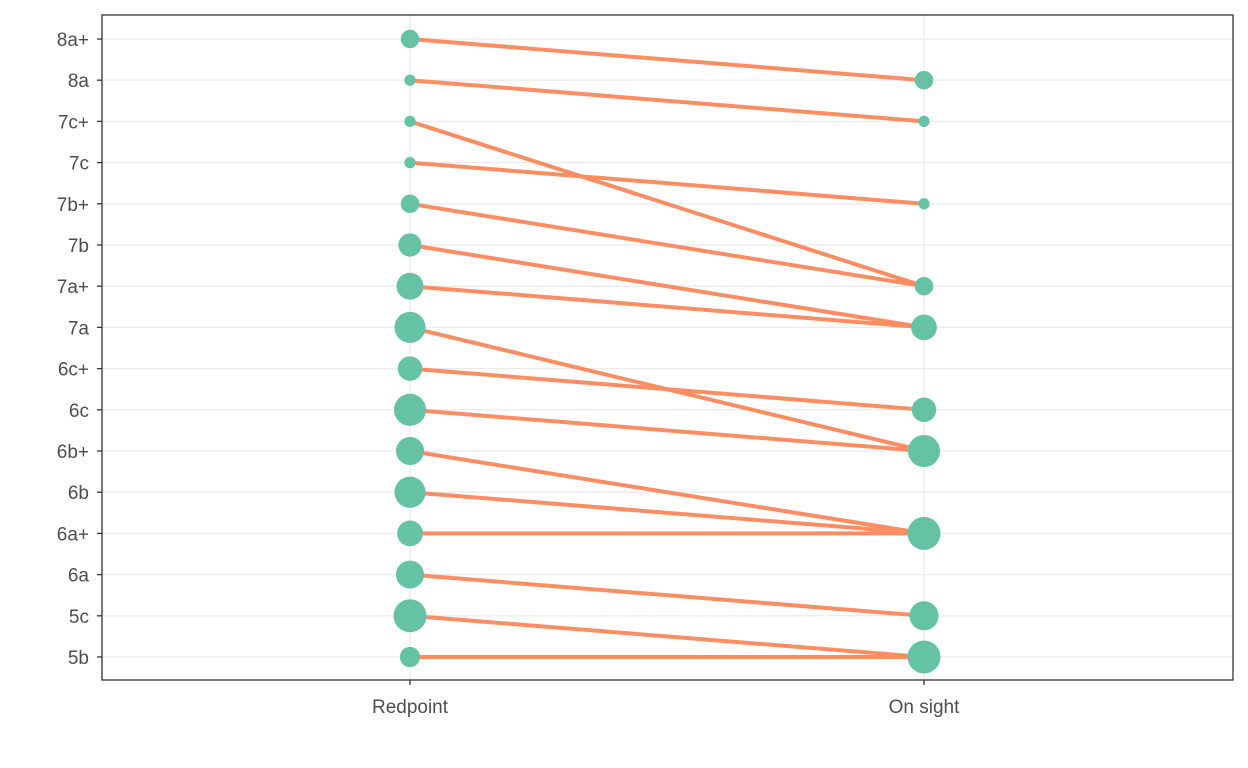  What do you see at coordinates (79, 617) in the screenshot?
I see `y-tick-label: 5c` at bounding box center [79, 617].